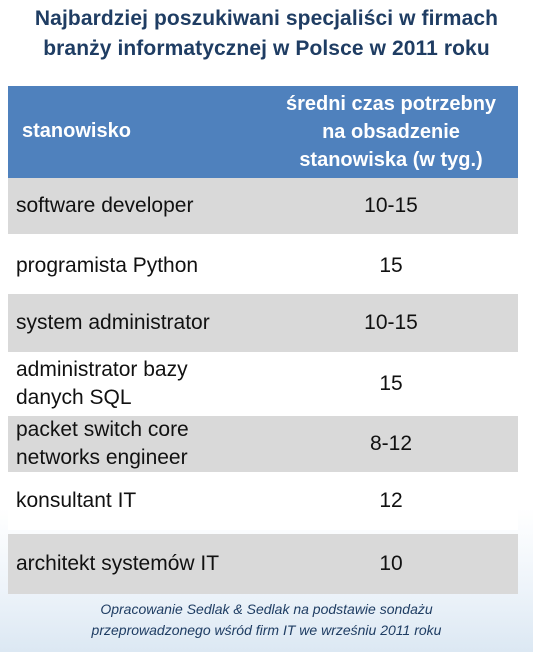 This screenshot has width=533, height=652. What do you see at coordinates (102, 444) in the screenshot?
I see `row-stanowisko-text: packet switch core networks engineer` at bounding box center [102, 444].